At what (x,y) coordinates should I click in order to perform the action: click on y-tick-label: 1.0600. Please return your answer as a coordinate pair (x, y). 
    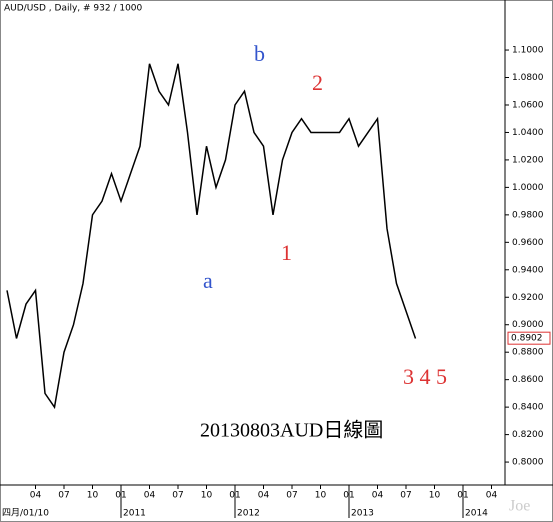
    Looking at the image, I should click on (528, 105).